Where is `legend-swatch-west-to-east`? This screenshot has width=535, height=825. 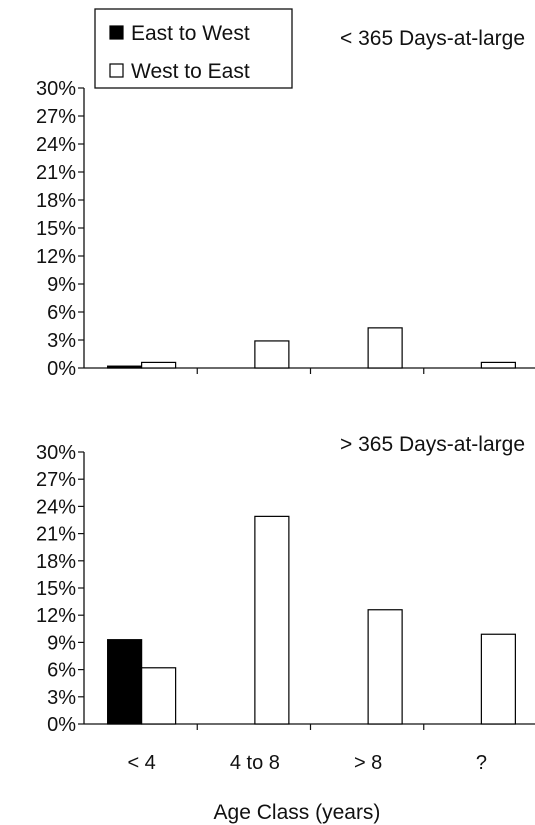
legend-swatch-west-to-east is located at coordinates (116, 70).